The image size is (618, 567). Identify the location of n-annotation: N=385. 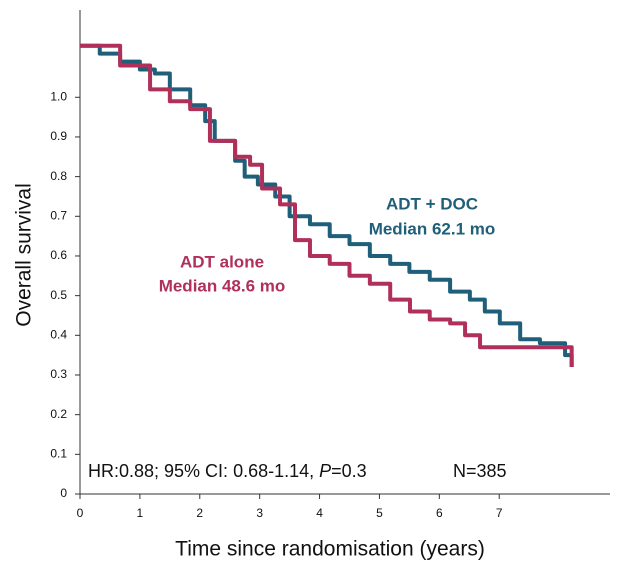
(480, 471).